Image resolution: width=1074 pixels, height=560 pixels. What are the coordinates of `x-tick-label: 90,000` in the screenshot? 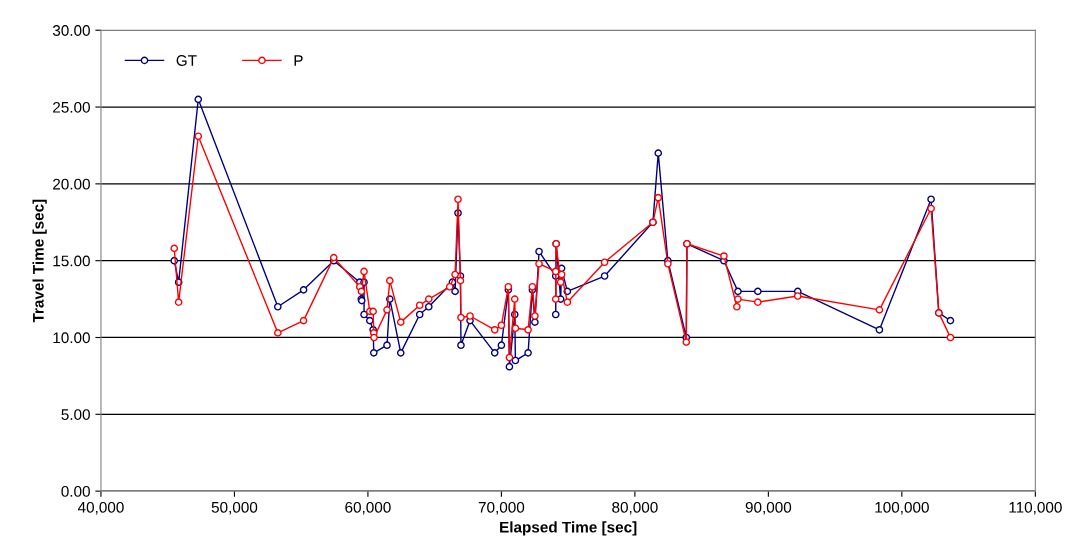 It's located at (768, 508).